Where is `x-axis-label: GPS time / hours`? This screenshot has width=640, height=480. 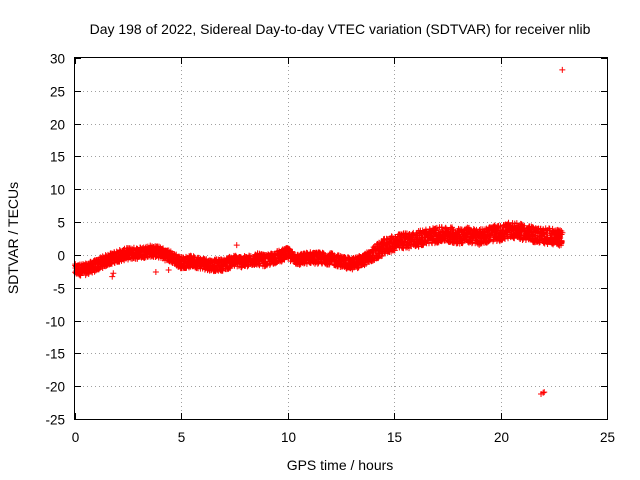 x-axis-label: GPS time / hours is located at coordinates (340, 465).